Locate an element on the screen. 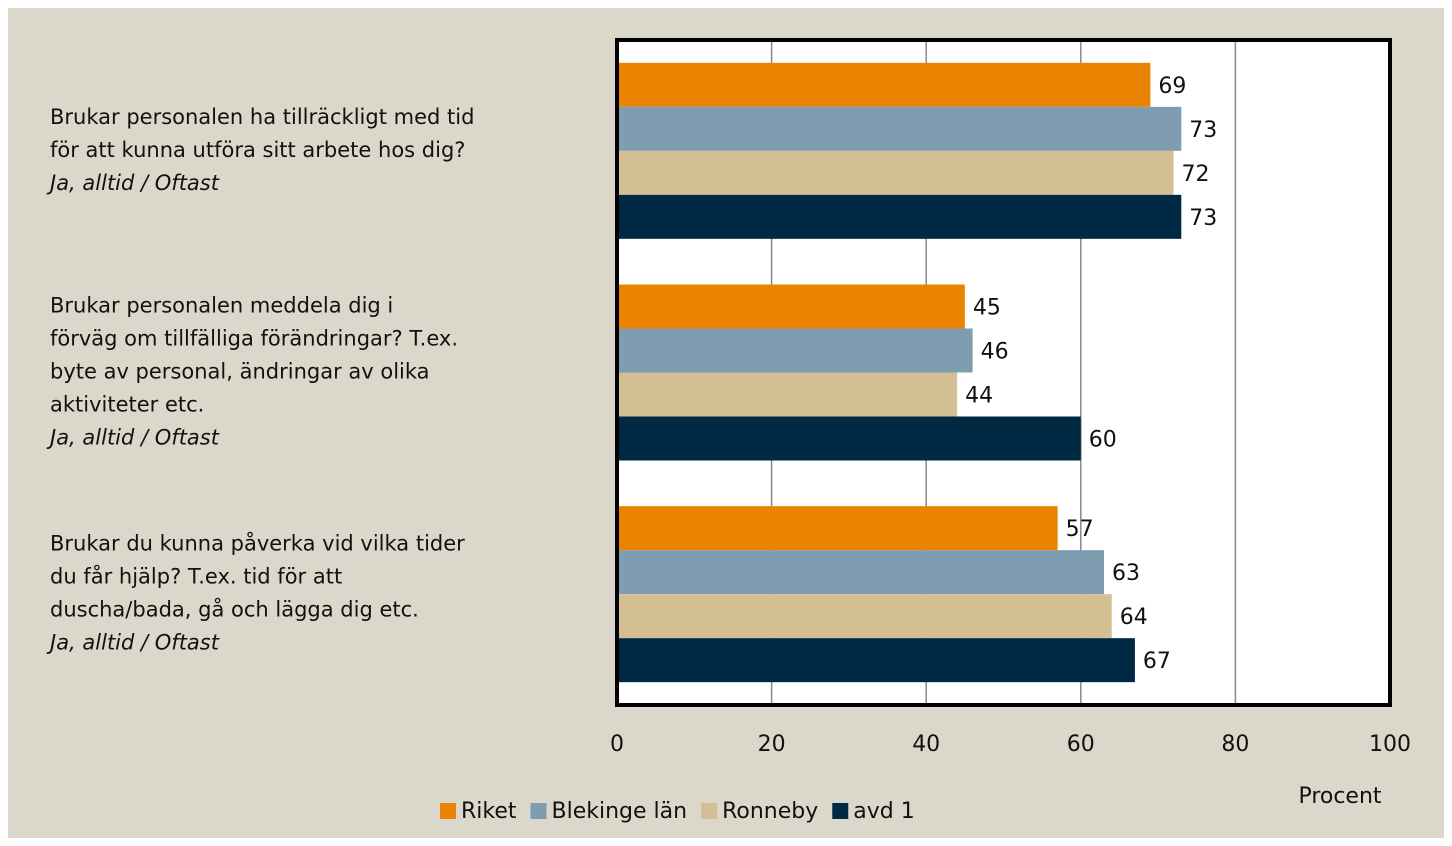 This screenshot has height=846, width=1452. value-label: 64 is located at coordinates (1134, 617).